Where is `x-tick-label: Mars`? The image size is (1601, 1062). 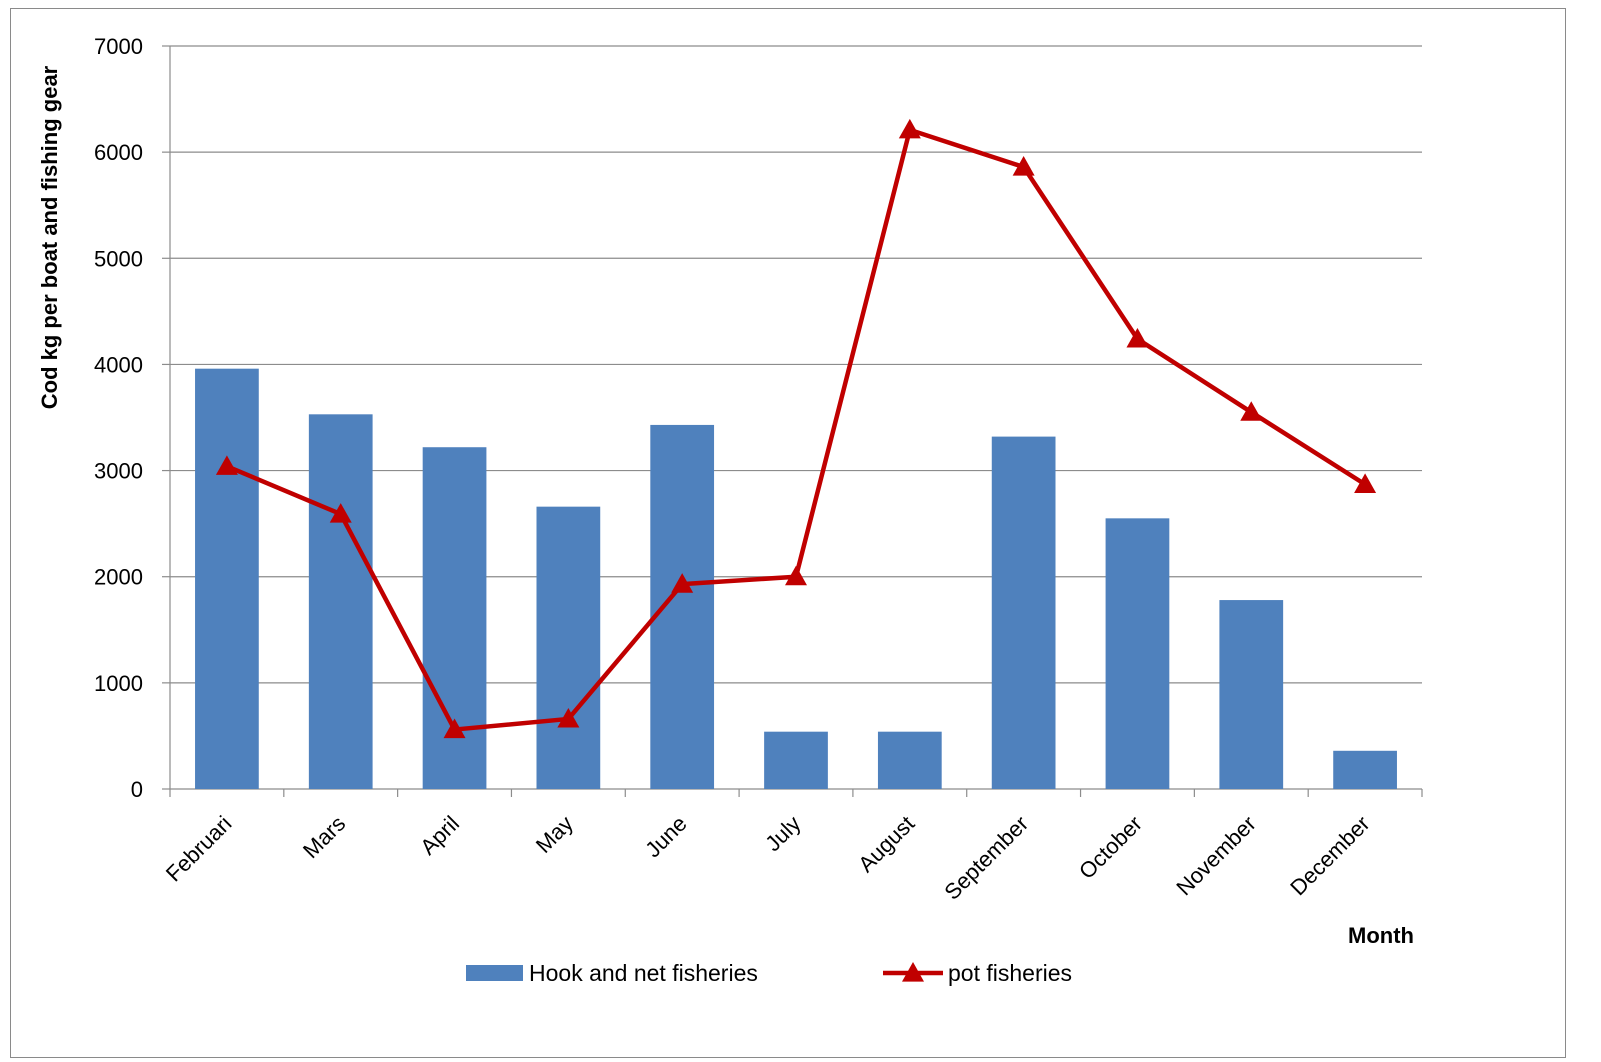
x-tick-label: Mars is located at coordinates (324, 837).